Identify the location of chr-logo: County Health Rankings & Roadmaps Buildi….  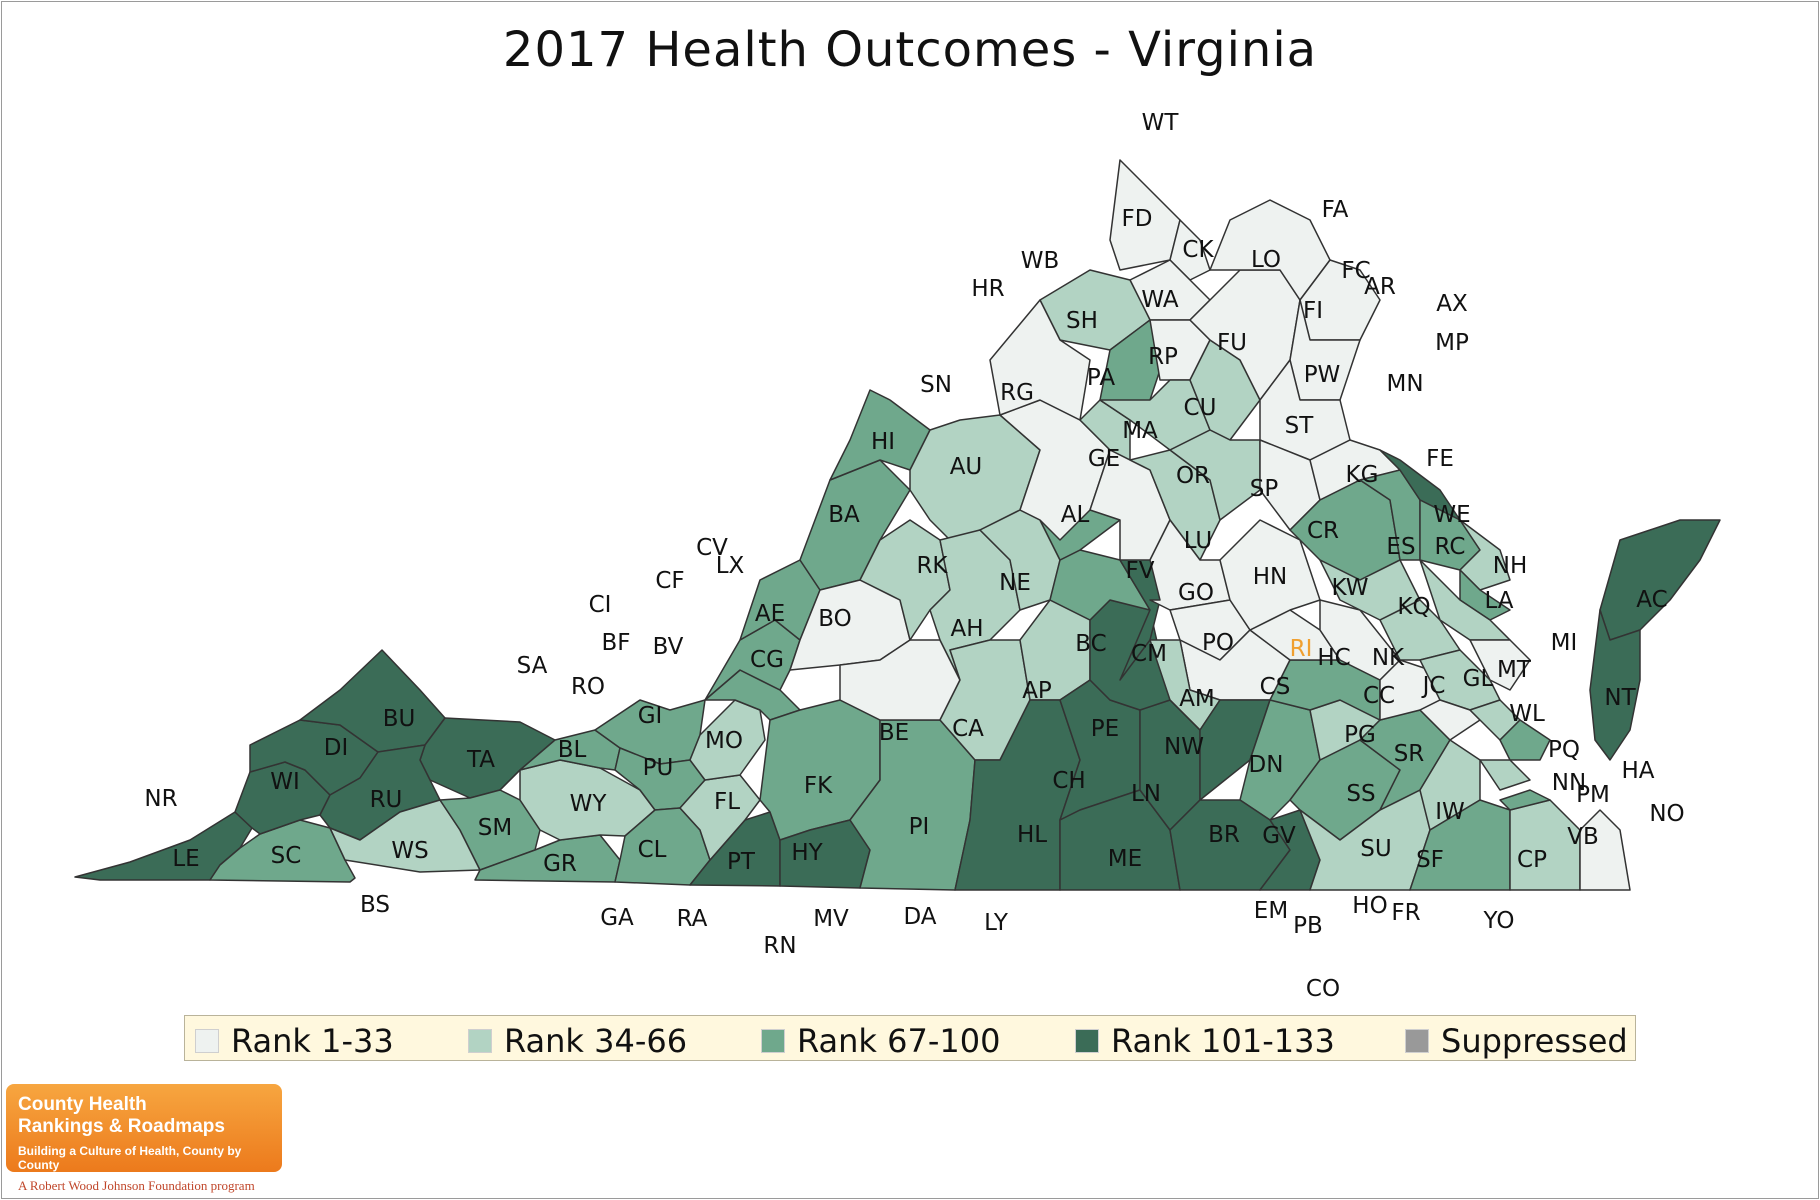
(144, 1128).